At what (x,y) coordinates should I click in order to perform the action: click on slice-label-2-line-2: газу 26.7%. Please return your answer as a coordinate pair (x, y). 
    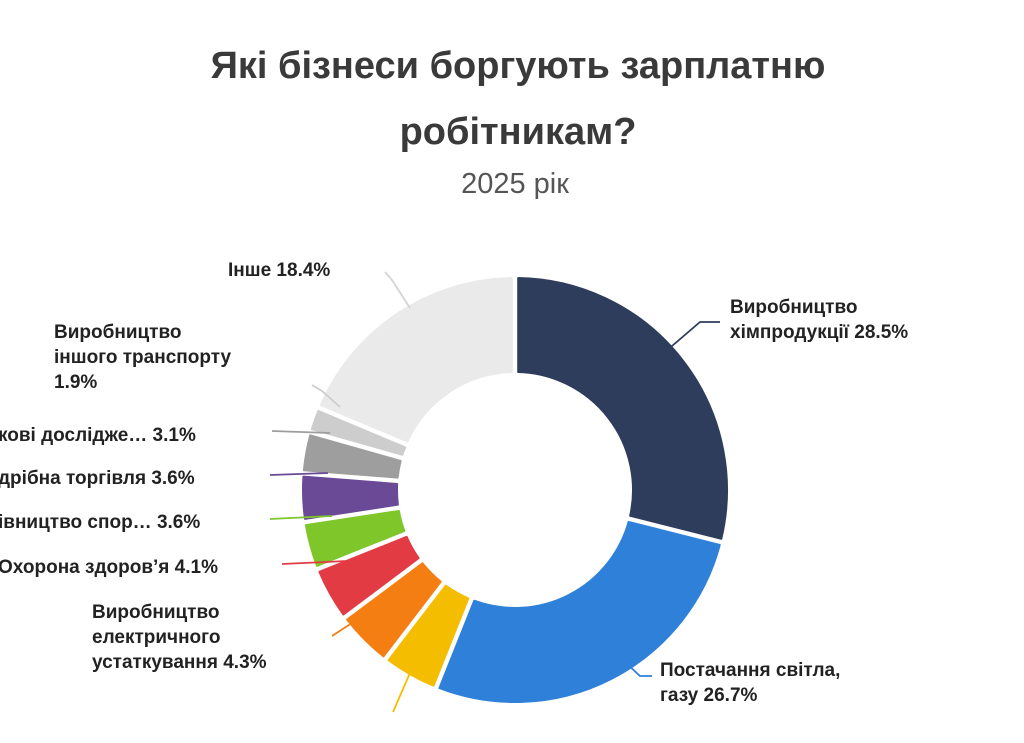
    Looking at the image, I should click on (709, 695).